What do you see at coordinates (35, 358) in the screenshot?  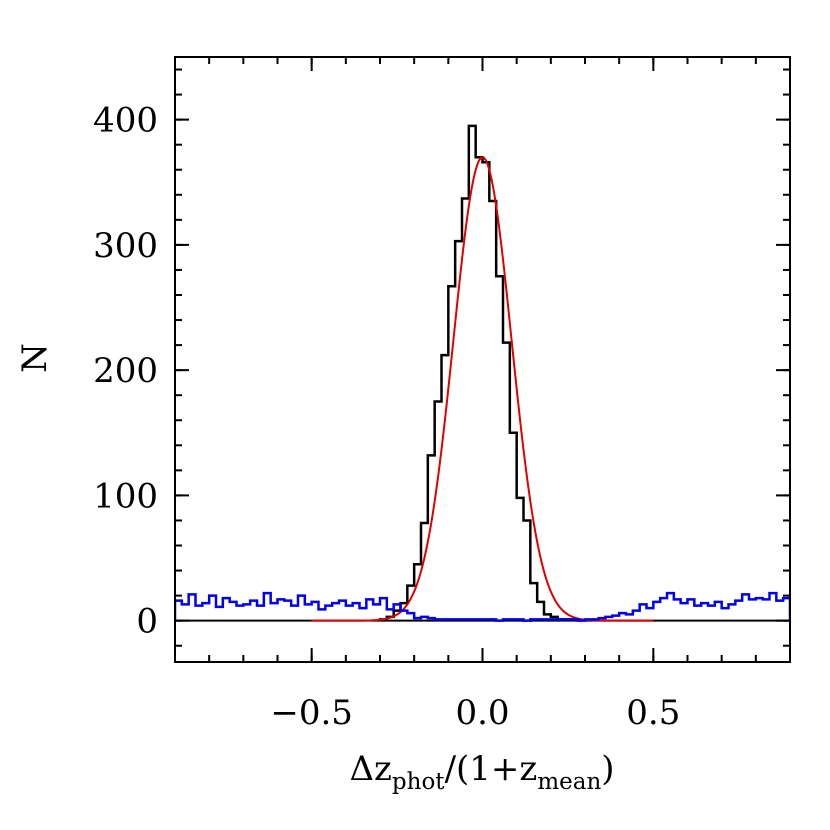 I see `y-axis-title: N` at bounding box center [35, 358].